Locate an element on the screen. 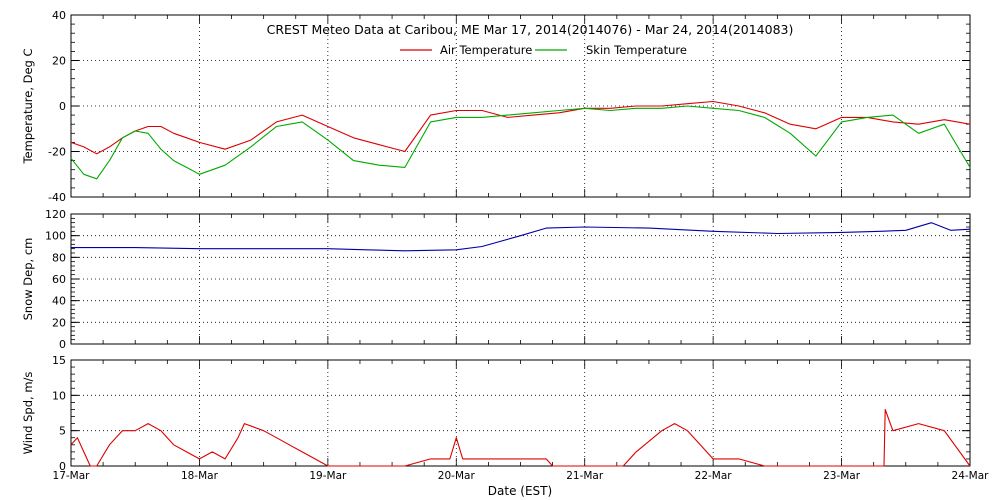  y-tick-label: 120 is located at coordinates (55, 214).